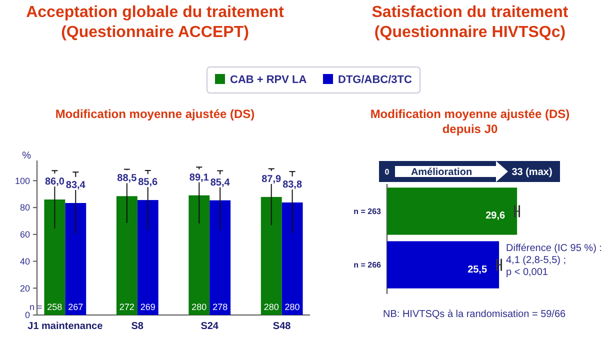  I want to click on text: NB: HIVTSQs à la randomisation = 59/66, so click(474, 314).